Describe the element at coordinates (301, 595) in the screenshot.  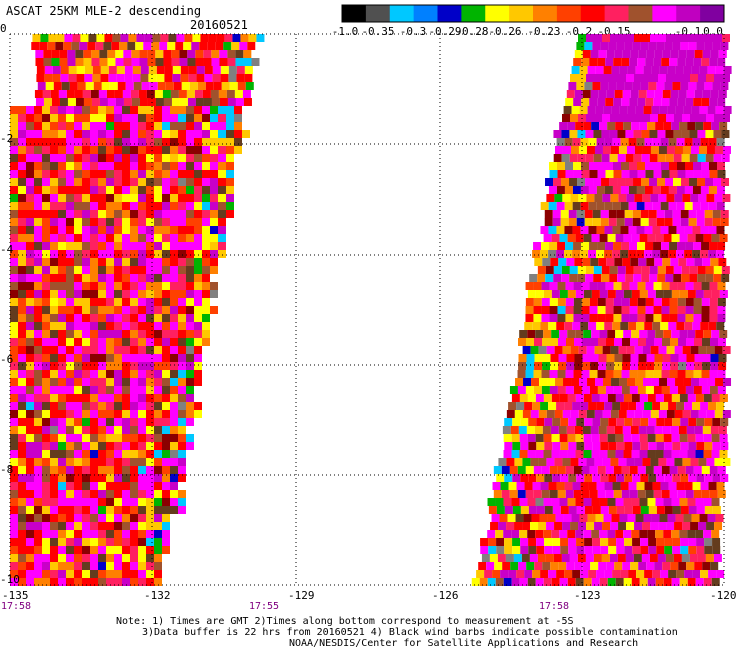
I see `x-tick-label: -129` at that location.